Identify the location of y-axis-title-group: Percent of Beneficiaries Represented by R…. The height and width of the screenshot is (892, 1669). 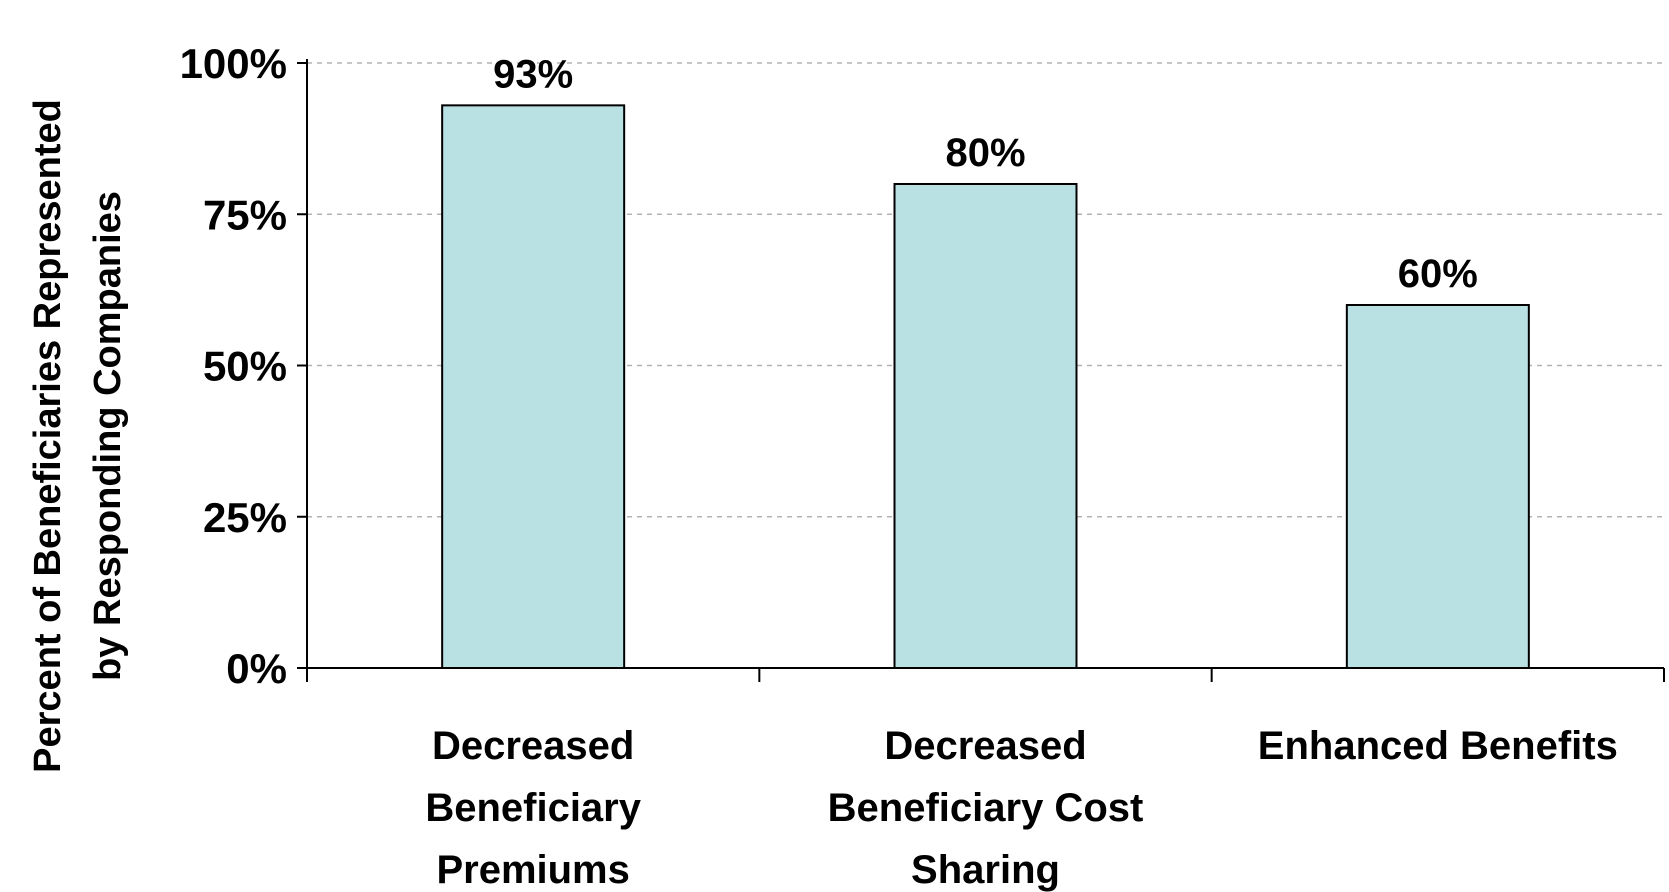
(78, 436).